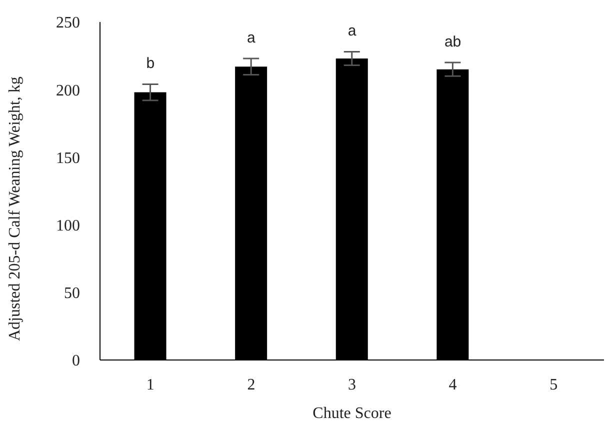  Describe the element at coordinates (150, 63) in the screenshot. I see `annotation: b` at that location.